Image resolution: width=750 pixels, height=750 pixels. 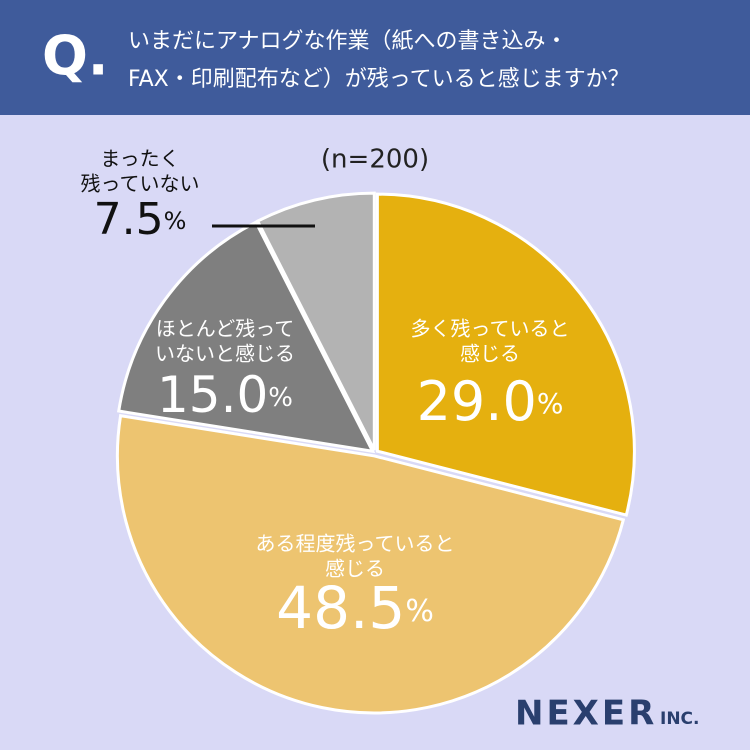 I want to click on title-line: FAX・印刷配布など）が残っていると感じますか？, so click(x=379, y=79).